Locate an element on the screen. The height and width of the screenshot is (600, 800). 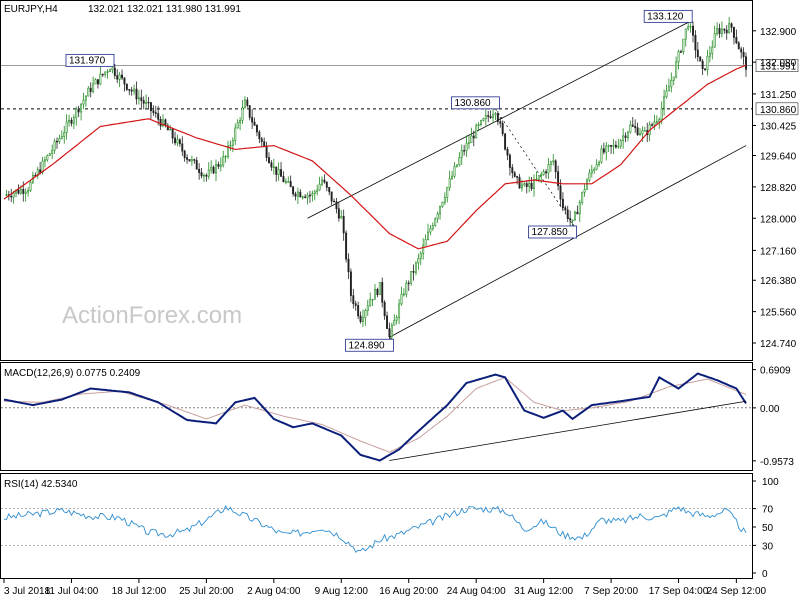
rsi-tick-label: 100 is located at coordinates (770, 482).